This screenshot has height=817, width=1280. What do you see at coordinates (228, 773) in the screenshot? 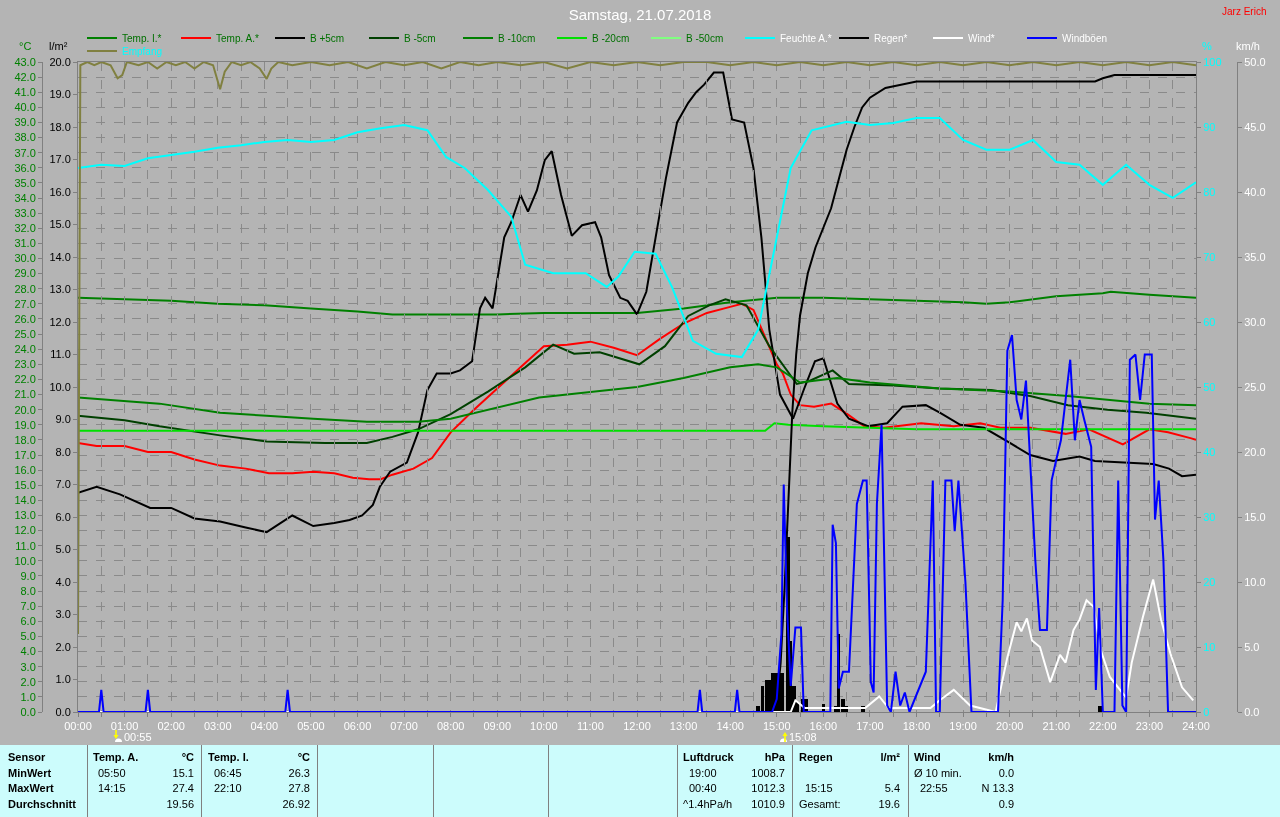
I see `text: 06:45` at bounding box center [228, 773].